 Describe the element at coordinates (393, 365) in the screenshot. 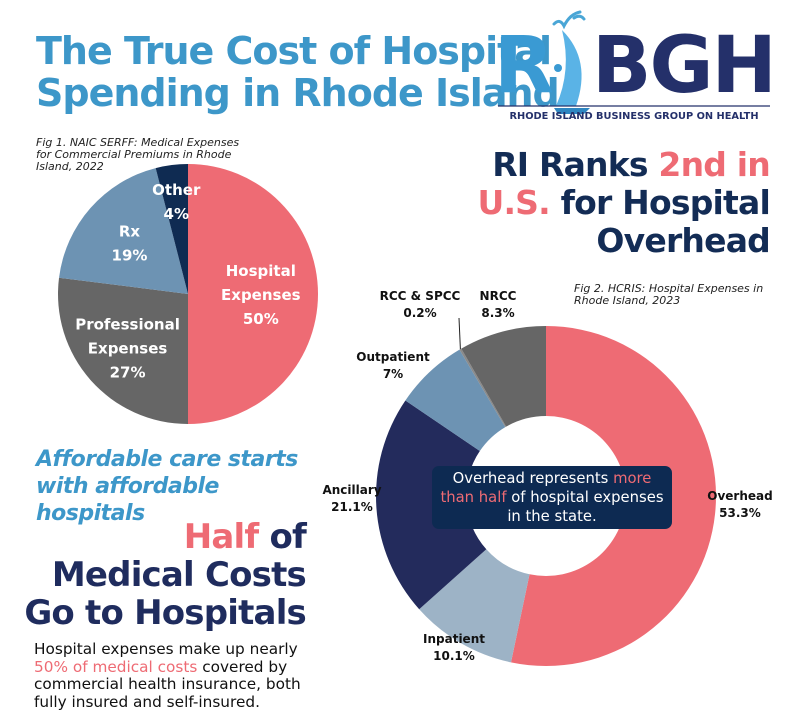

I see `donut-label-outpatient: Outpatient 7%` at that location.